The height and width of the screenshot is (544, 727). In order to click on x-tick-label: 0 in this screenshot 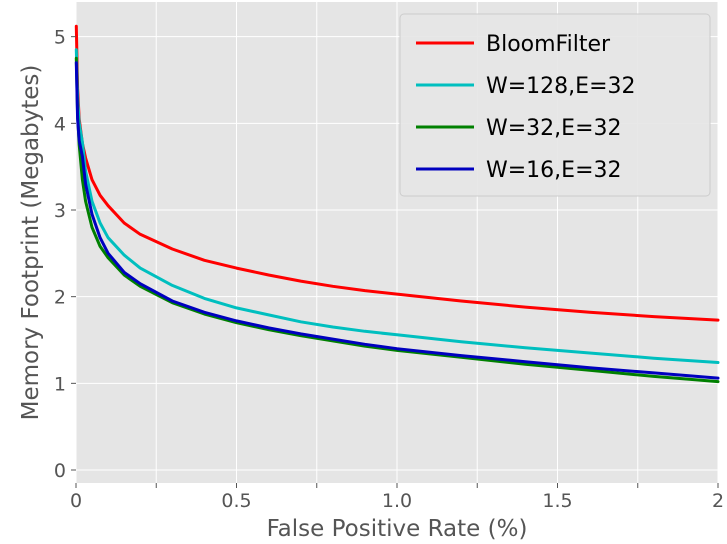, I will do `click(76, 501)`.